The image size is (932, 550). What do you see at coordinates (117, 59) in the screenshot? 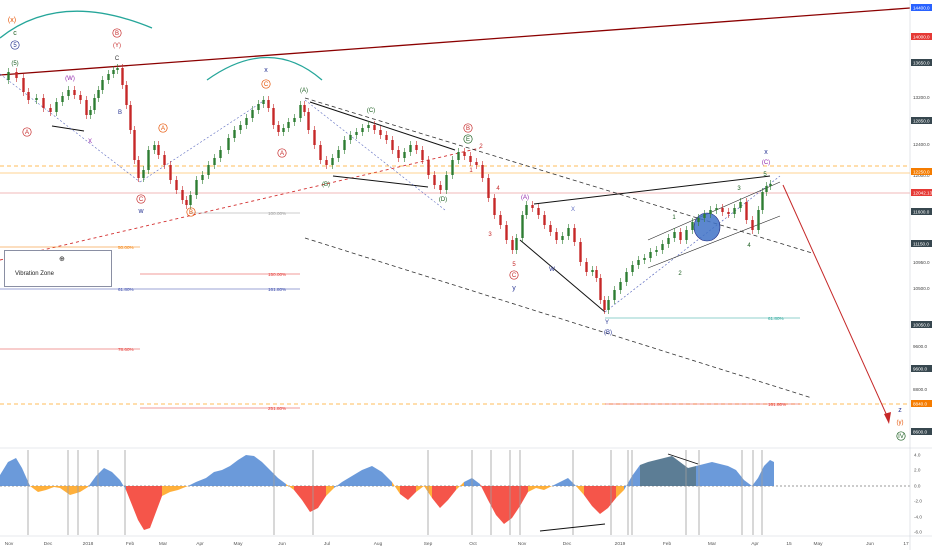
I see `wave-label: C` at bounding box center [117, 59].